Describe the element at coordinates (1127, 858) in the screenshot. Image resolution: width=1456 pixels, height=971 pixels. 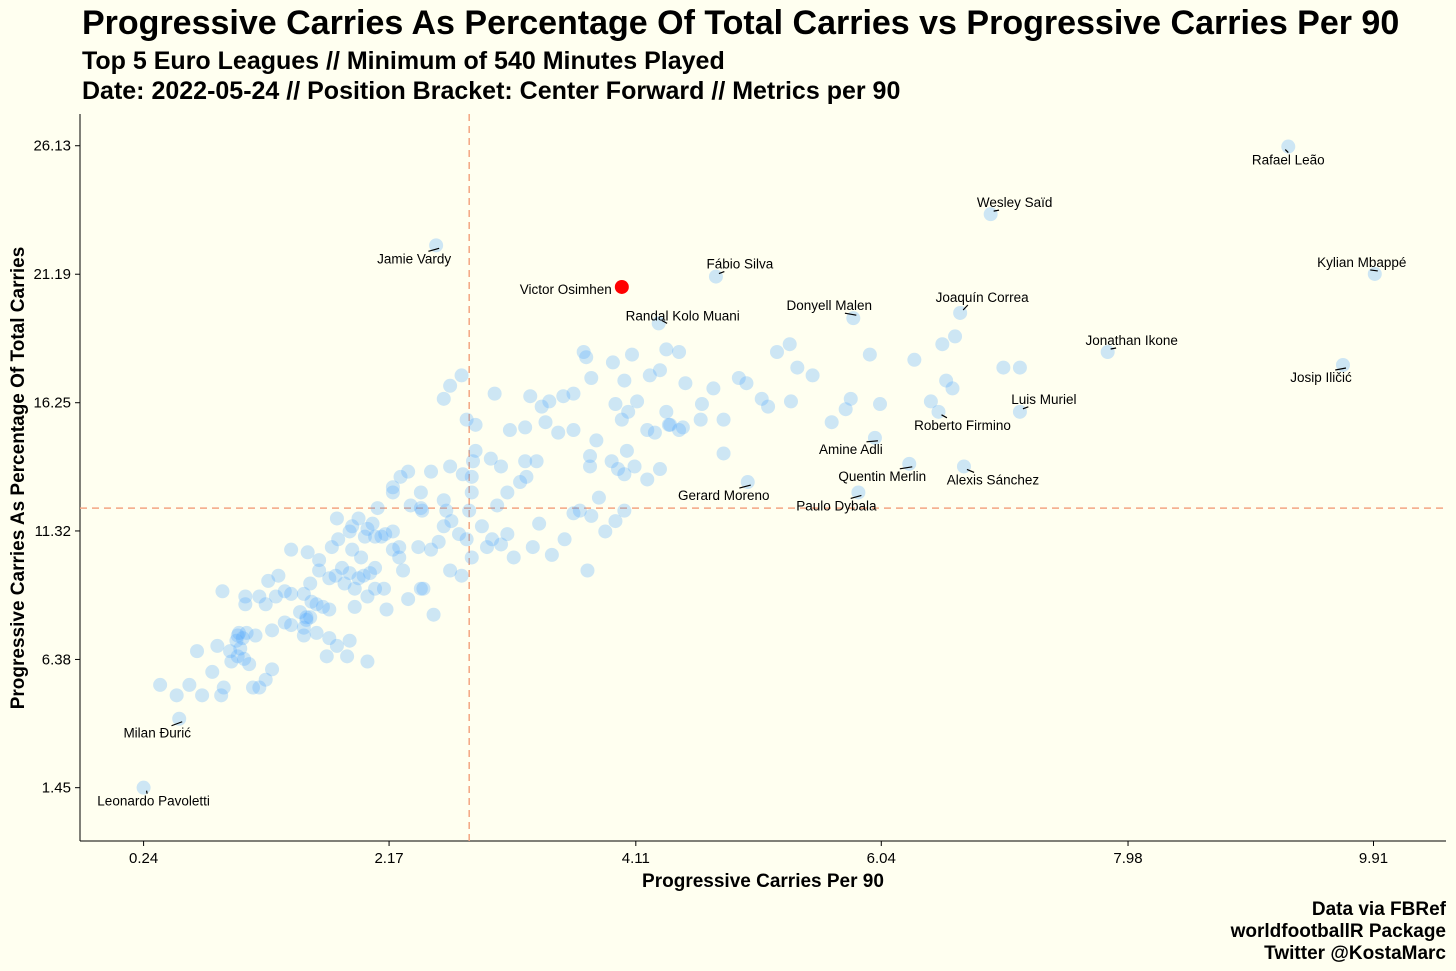
I see `x-tick-label: 7.98` at that location.